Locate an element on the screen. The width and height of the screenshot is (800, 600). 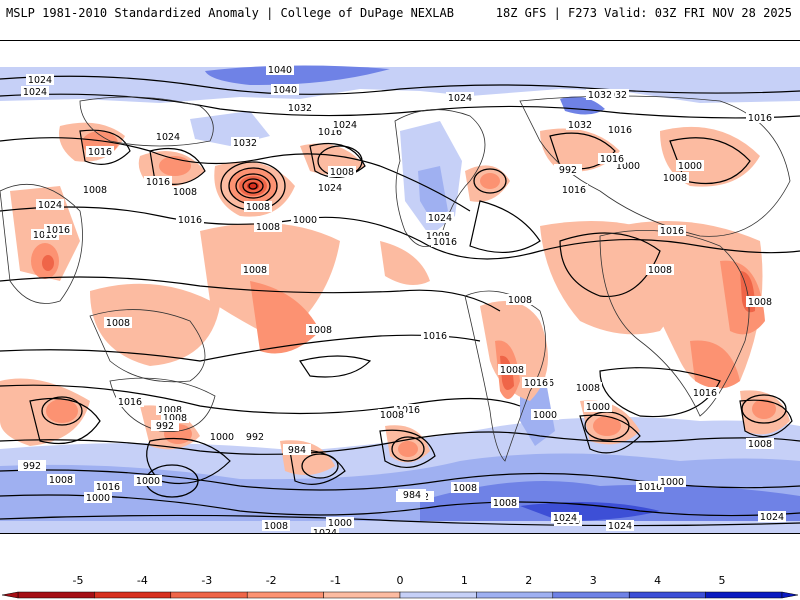
colorbar-tick-label: 0 is located at coordinates (400, 580).